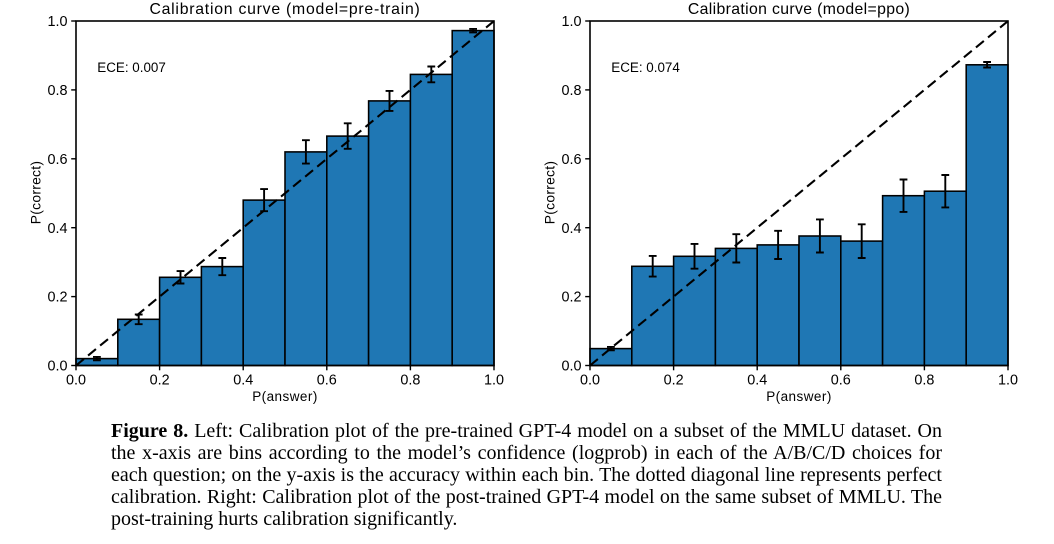 This screenshot has width=1054, height=544. Describe the element at coordinates (799, 9) in the screenshot. I see `svg-text: Calibration curve (model=ppo)` at that location.